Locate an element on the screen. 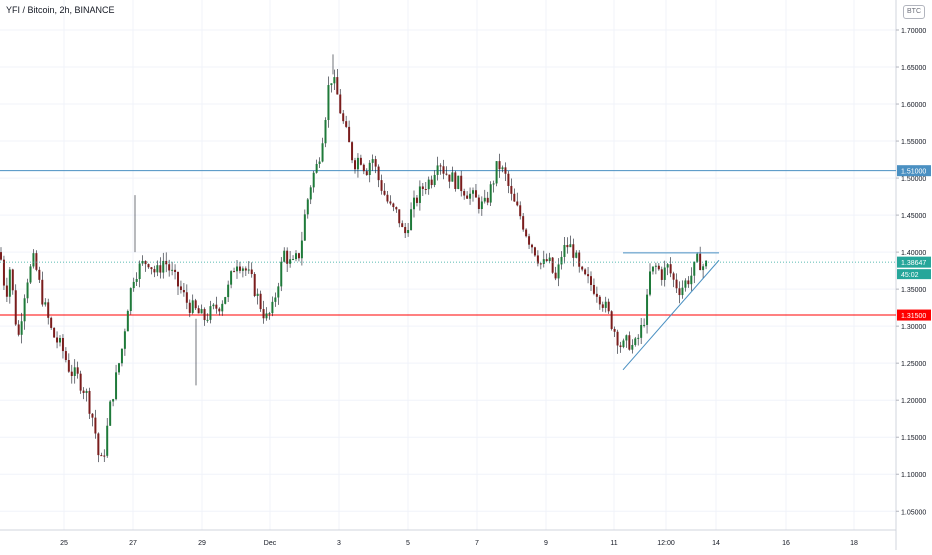  currency-badge: BTC is located at coordinates (914, 12).